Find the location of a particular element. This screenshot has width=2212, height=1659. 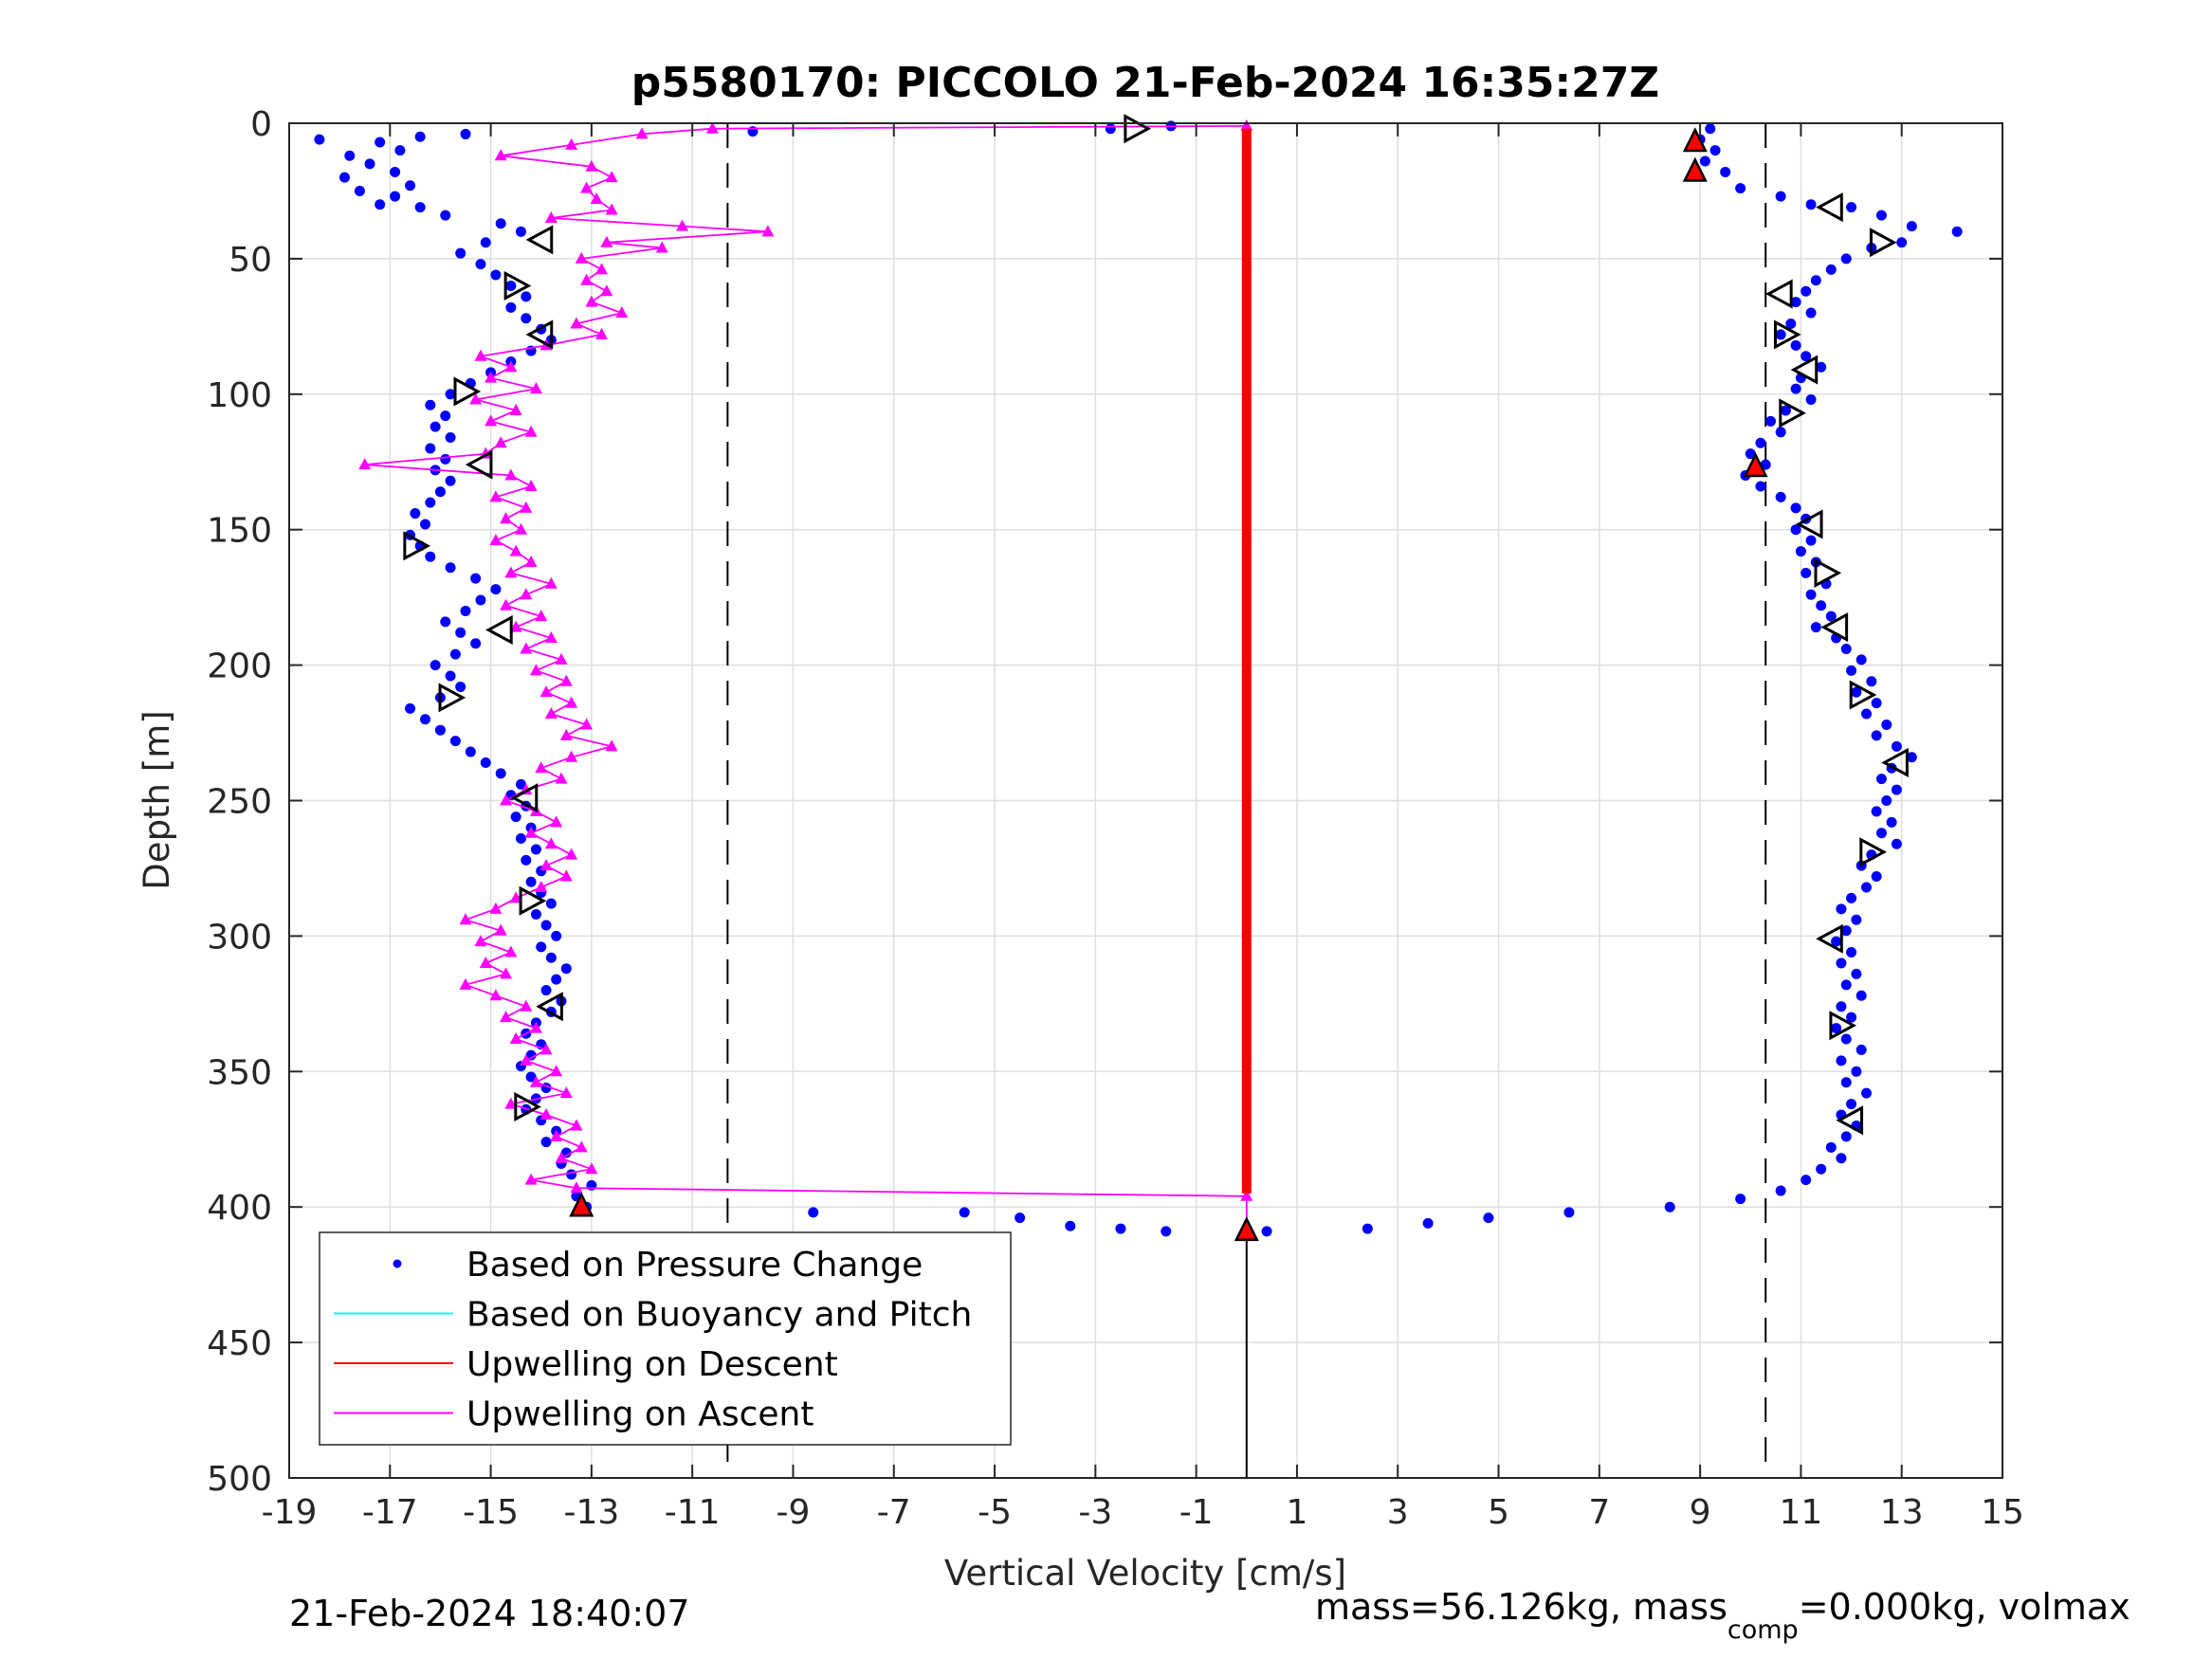

legend-label: Upwelling on Descent is located at coordinates (652, 1364).